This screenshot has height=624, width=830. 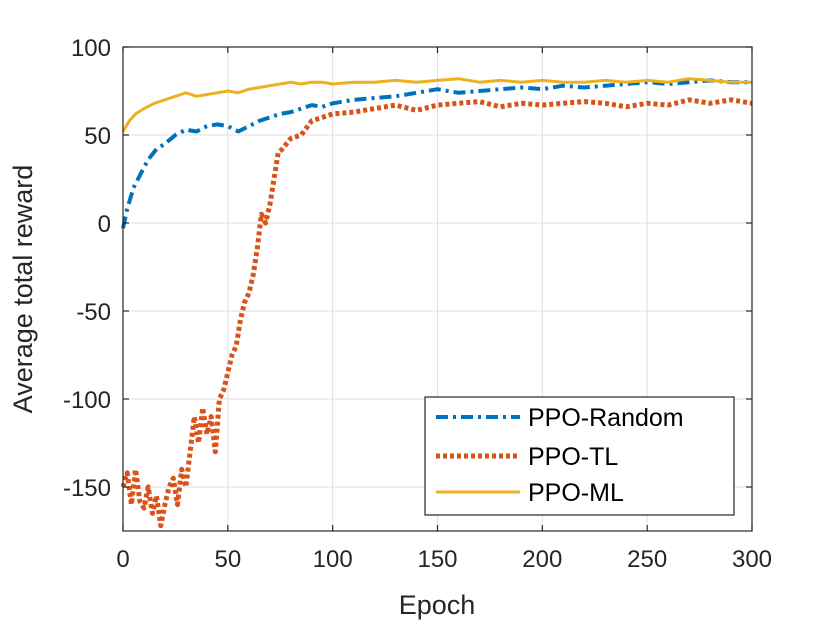 What do you see at coordinates (576, 493) in the screenshot?
I see `legend-label-ppo-ml: PPO-ML` at bounding box center [576, 493].